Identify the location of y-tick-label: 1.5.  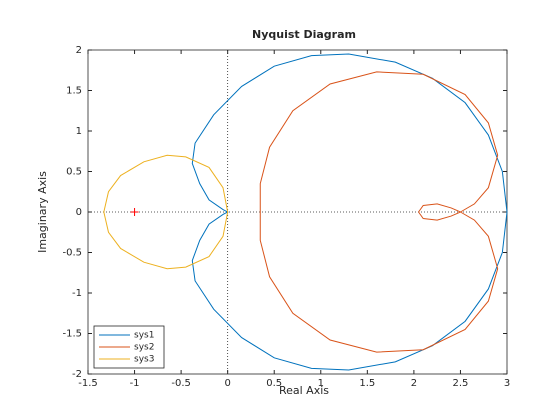
(74, 91).